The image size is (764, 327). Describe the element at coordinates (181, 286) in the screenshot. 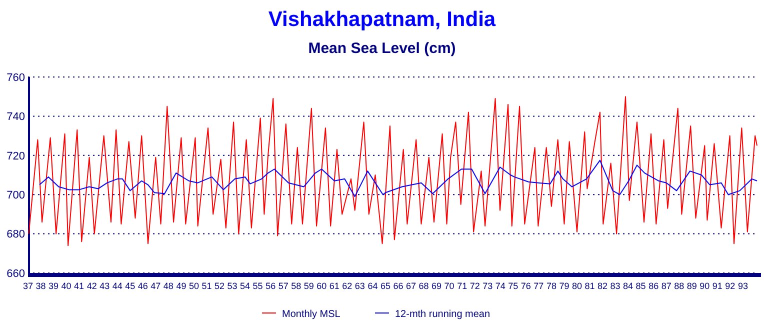

I see `x-tick-label: 49` at that location.